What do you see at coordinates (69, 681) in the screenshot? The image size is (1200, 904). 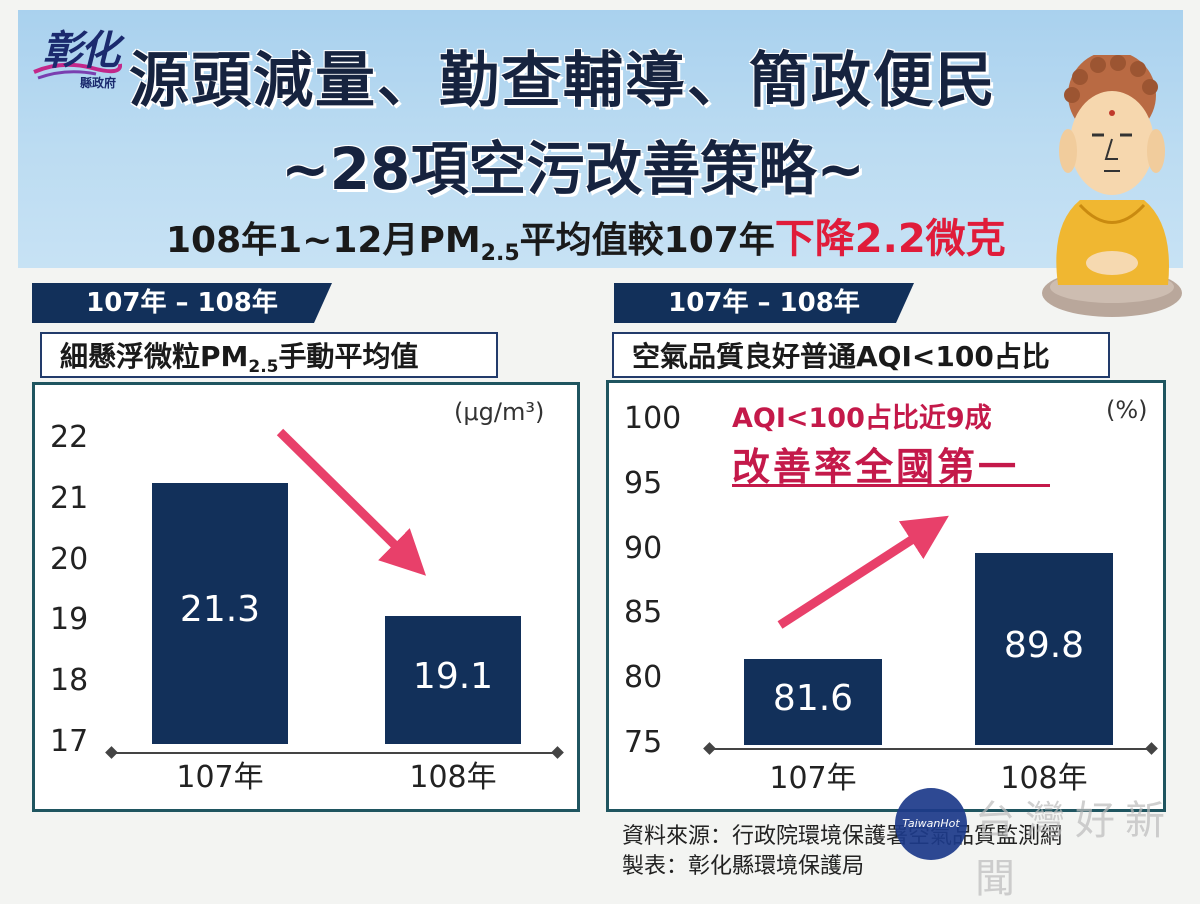 I see `y-tick-label: 18` at bounding box center [69, 681].